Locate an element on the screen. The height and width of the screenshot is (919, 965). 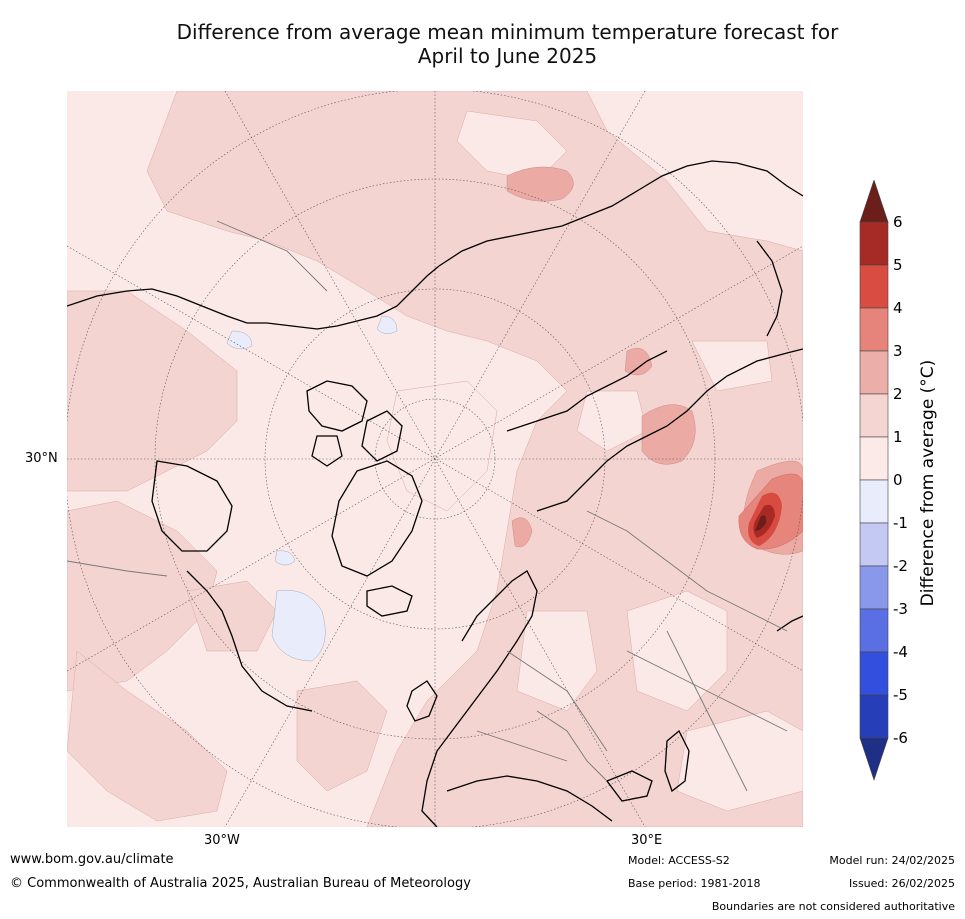
footer-model: Model: ACCESS-S2 is located at coordinates (679, 860).